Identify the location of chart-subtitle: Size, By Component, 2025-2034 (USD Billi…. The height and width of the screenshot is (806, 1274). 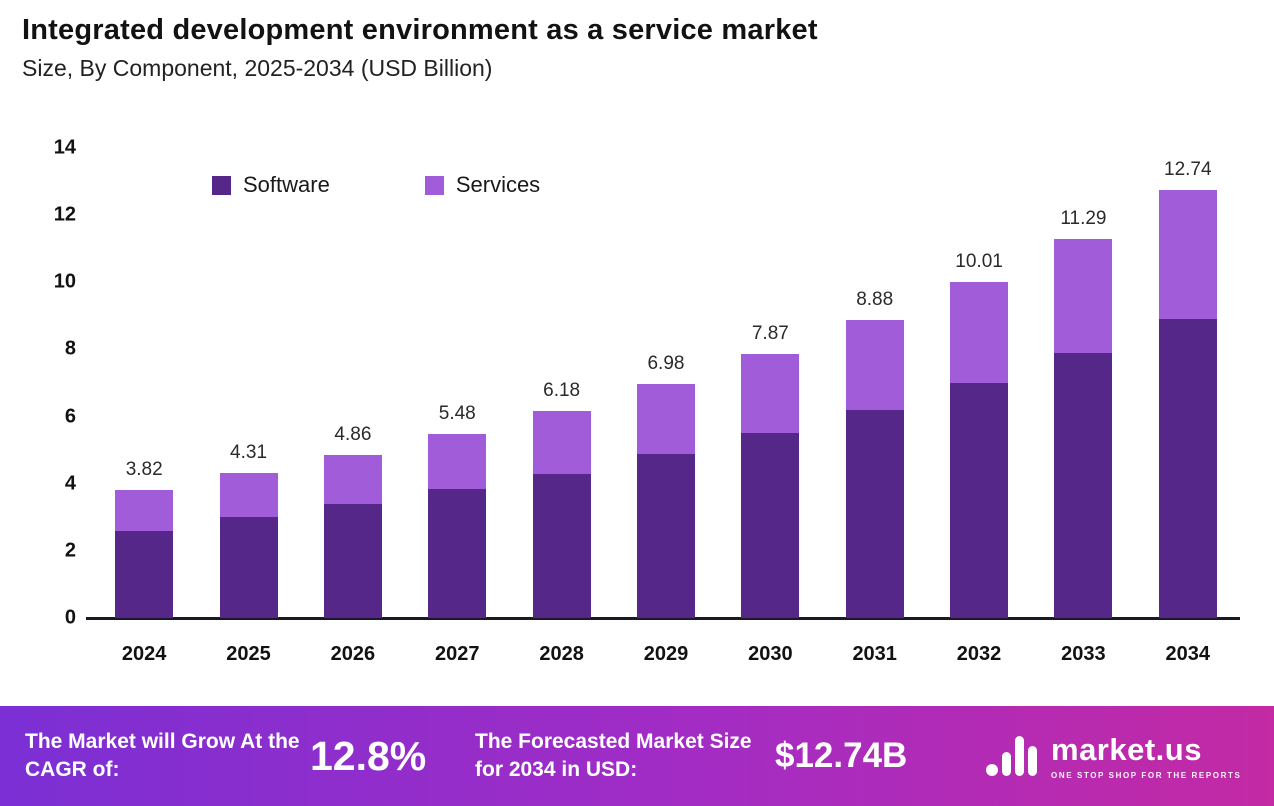
(257, 68).